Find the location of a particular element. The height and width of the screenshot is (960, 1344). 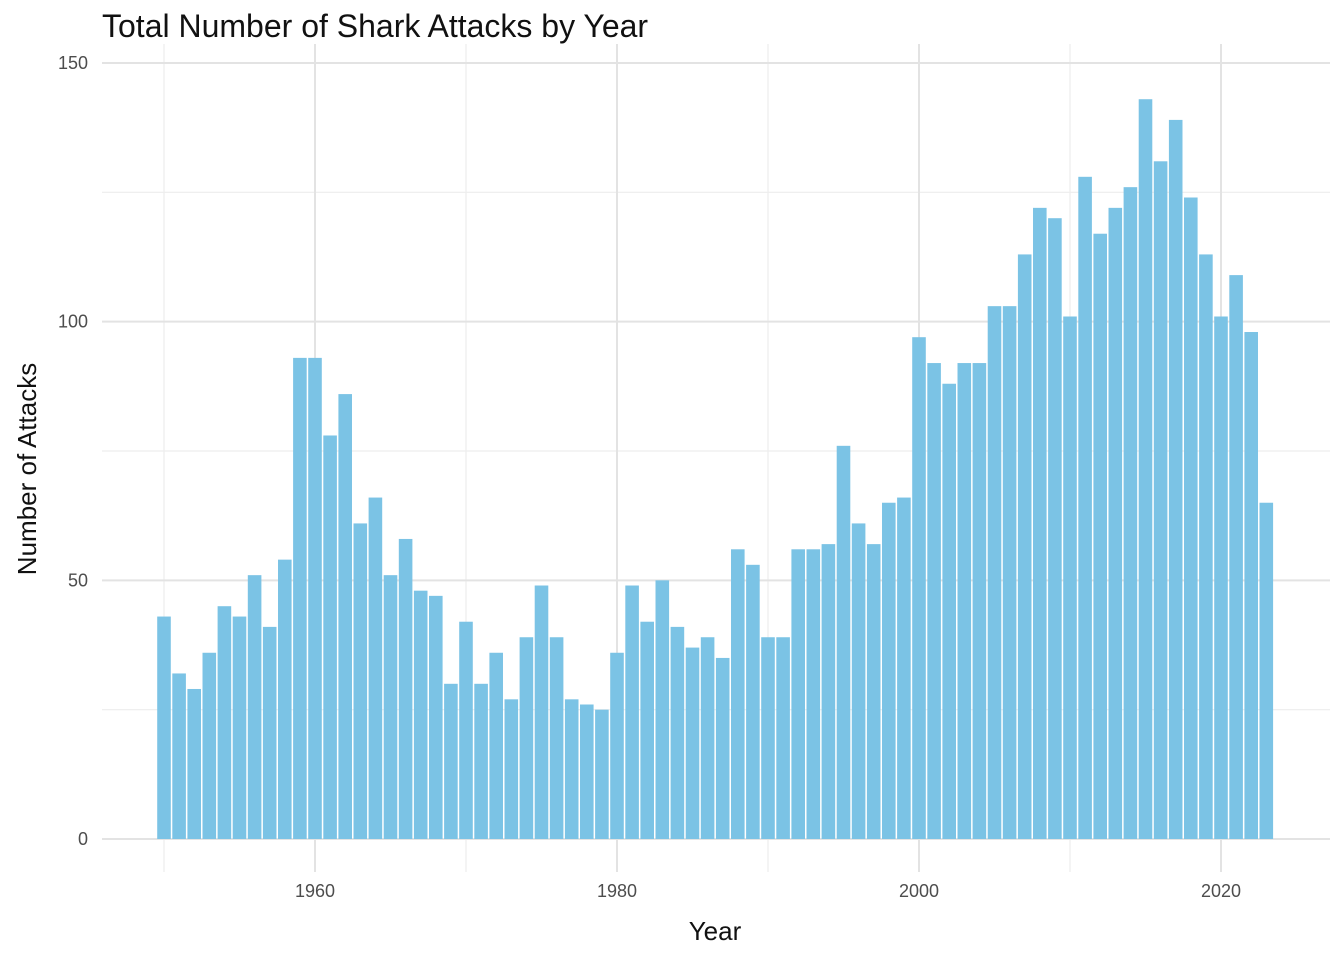

y-axis-label: Number of Attacks is located at coordinates (27, 469).